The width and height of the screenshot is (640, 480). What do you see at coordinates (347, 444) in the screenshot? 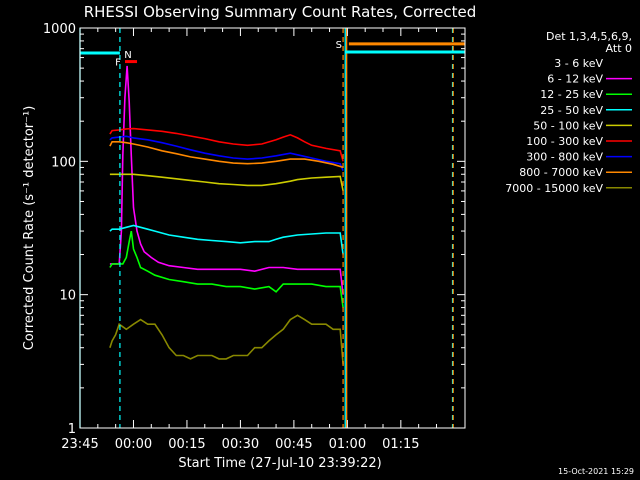
I see `x-tick-label-5: 01:00` at bounding box center [347, 444].